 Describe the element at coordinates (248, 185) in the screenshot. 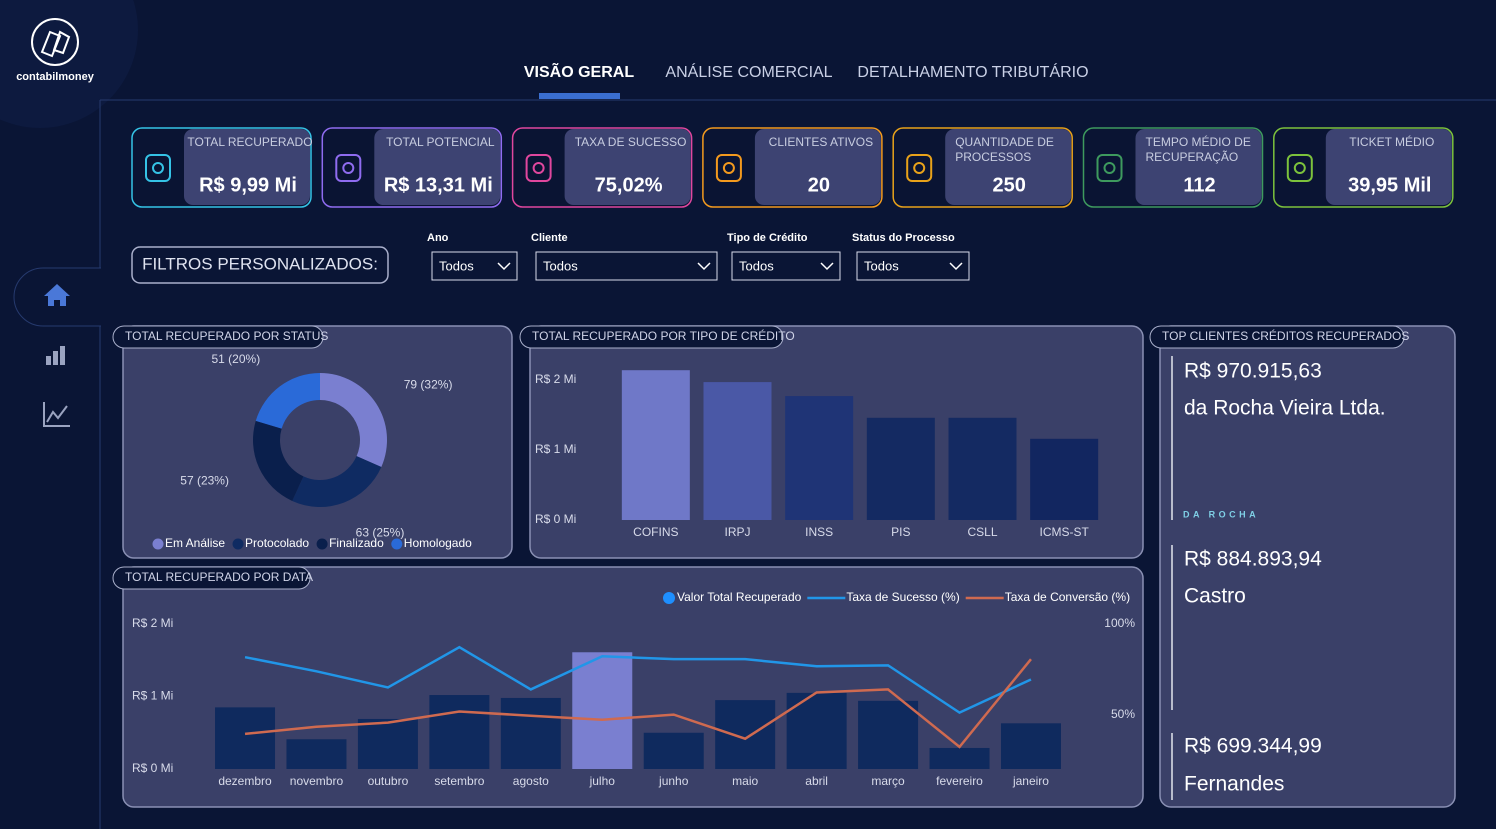

I see `kpi-value: R$ 9,99 Mi` at that location.